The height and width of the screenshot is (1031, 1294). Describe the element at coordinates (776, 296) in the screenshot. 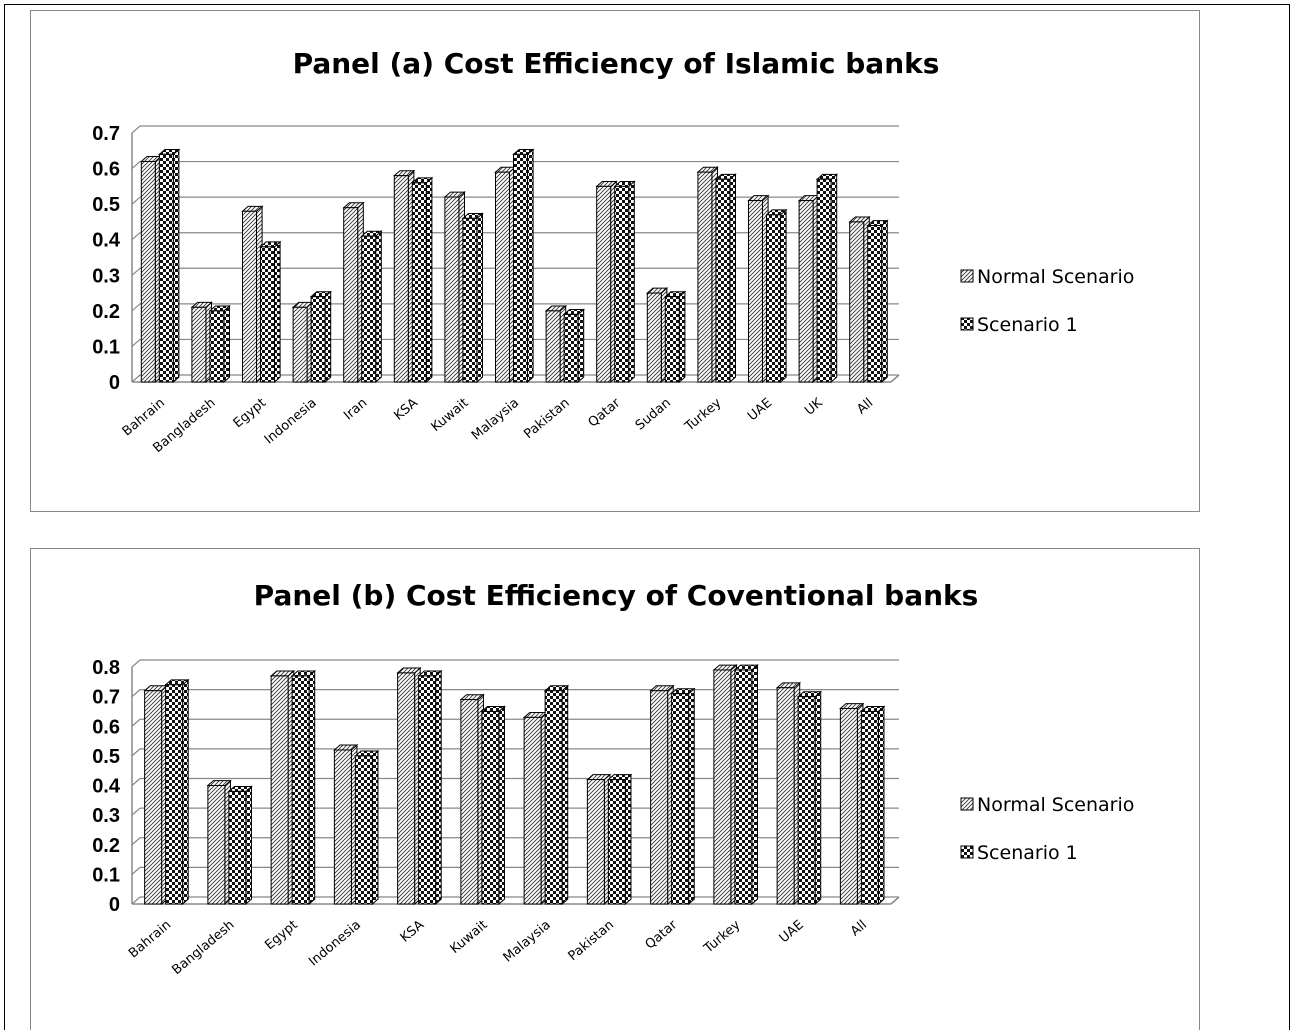

I see `bar-scenario1-uae` at that location.